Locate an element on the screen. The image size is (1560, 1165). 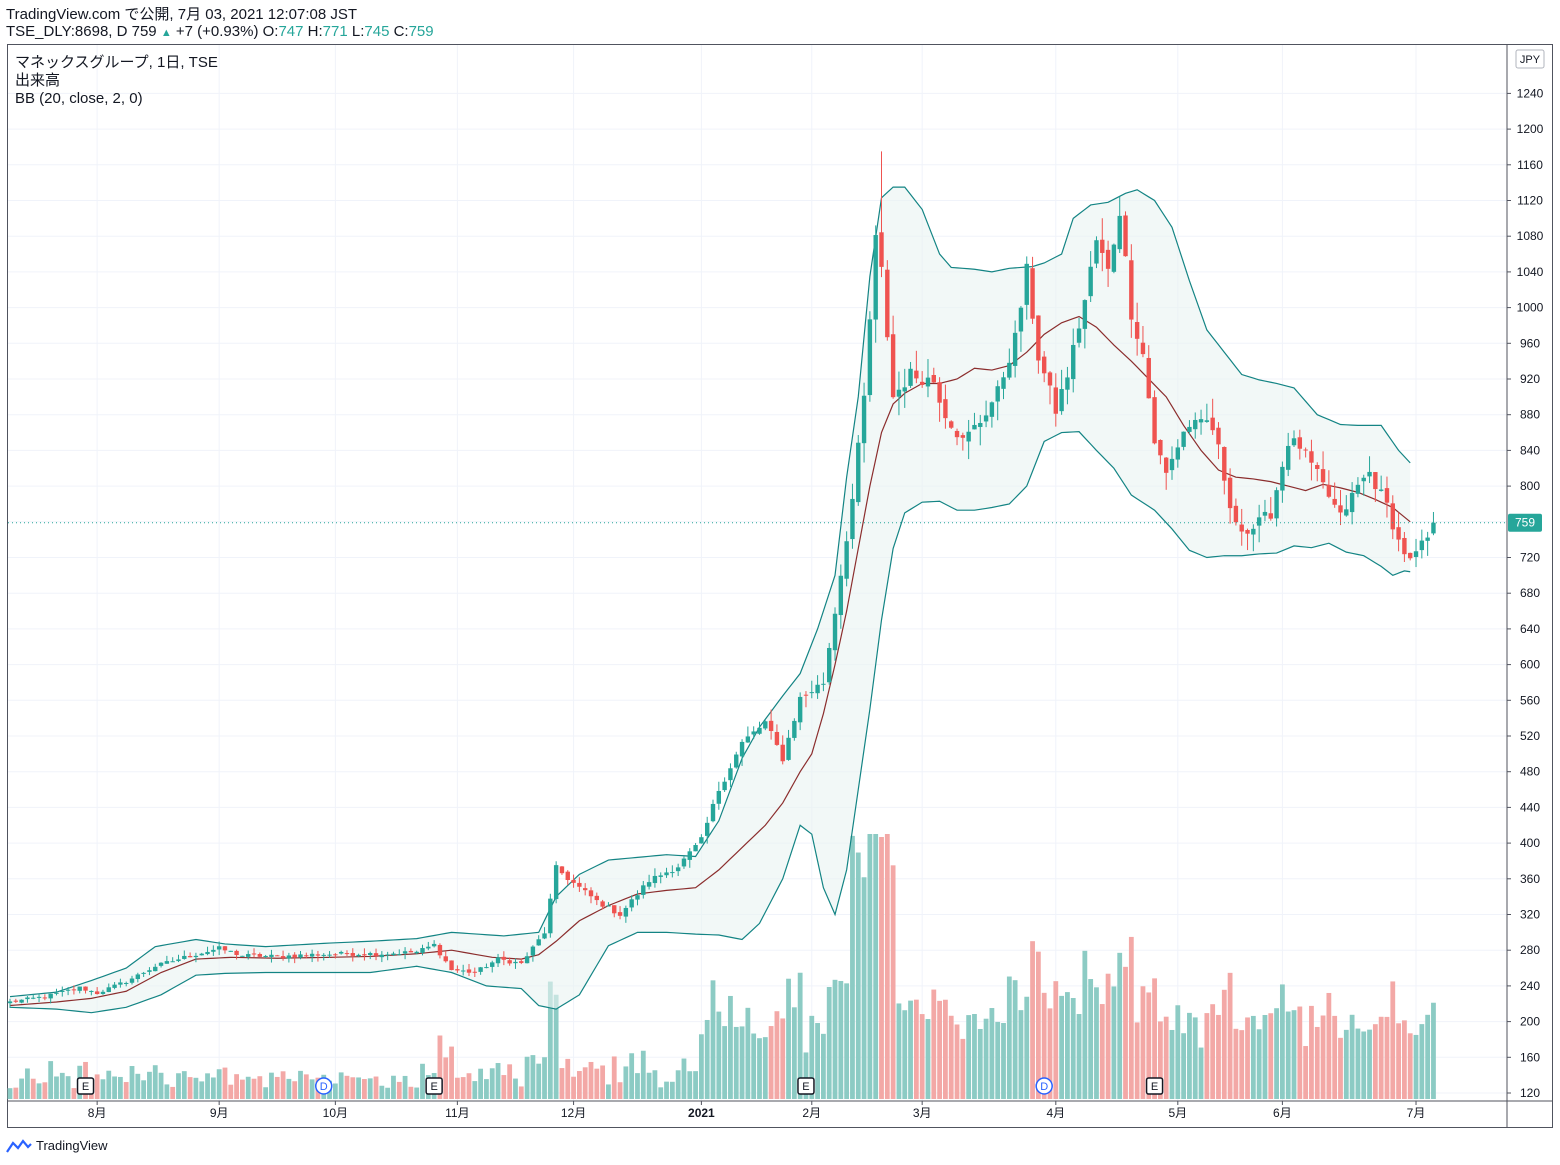
currency-label: JPY is located at coordinates (1530, 60).